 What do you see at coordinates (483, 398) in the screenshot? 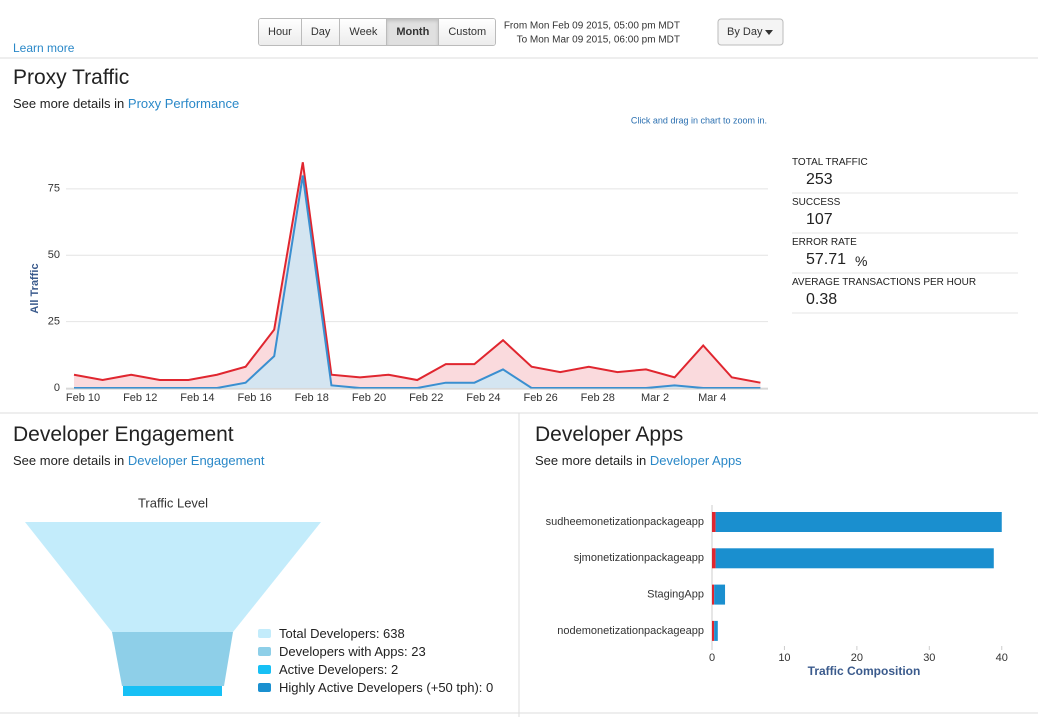
I see `x-tick-label: Feb 24` at bounding box center [483, 398].